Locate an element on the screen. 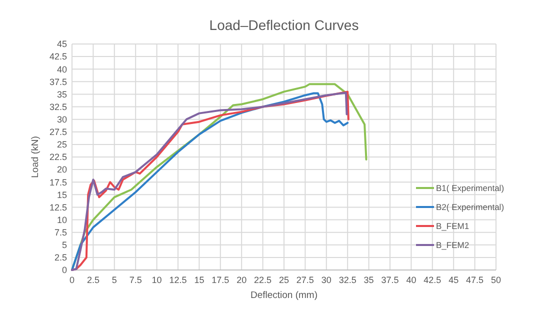 This screenshot has width=550, height=328. x-tick-label: 10 is located at coordinates (157, 280).